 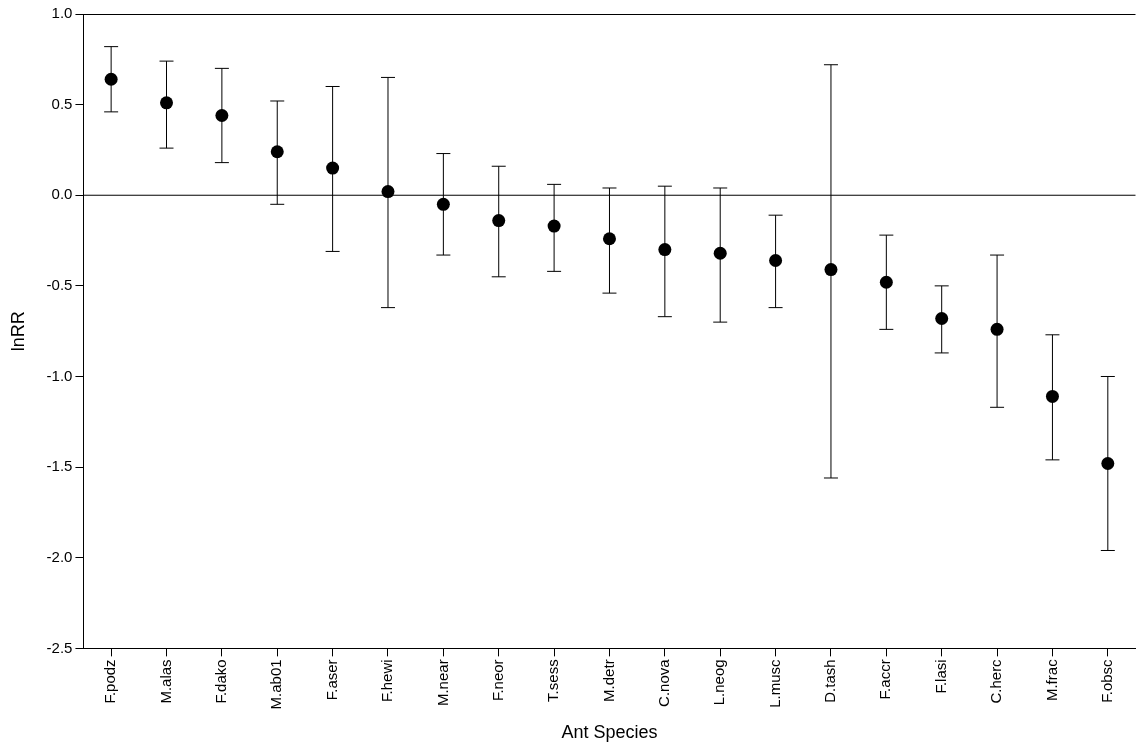 I want to click on y-tick-label: -1.5, so click(x=59, y=466).